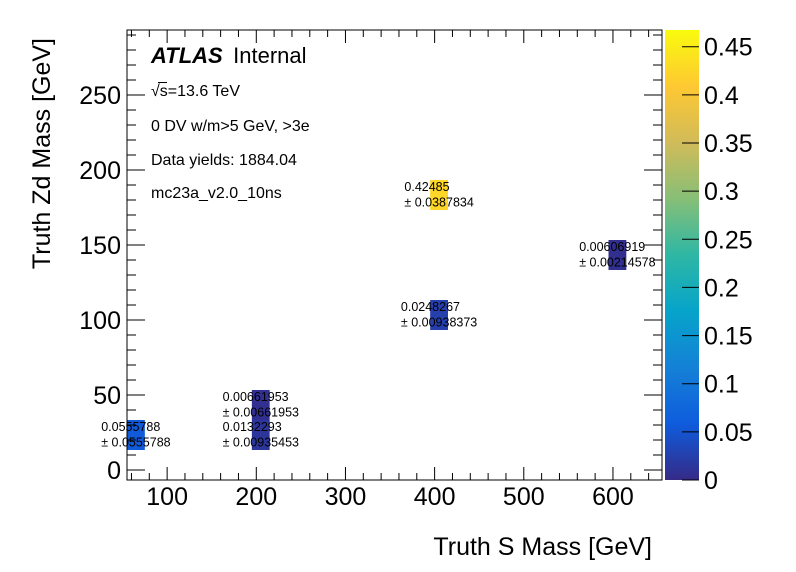 The height and width of the screenshot is (572, 796). What do you see at coordinates (346, 497) in the screenshot?
I see `x-tick-label: 300` at bounding box center [346, 497].